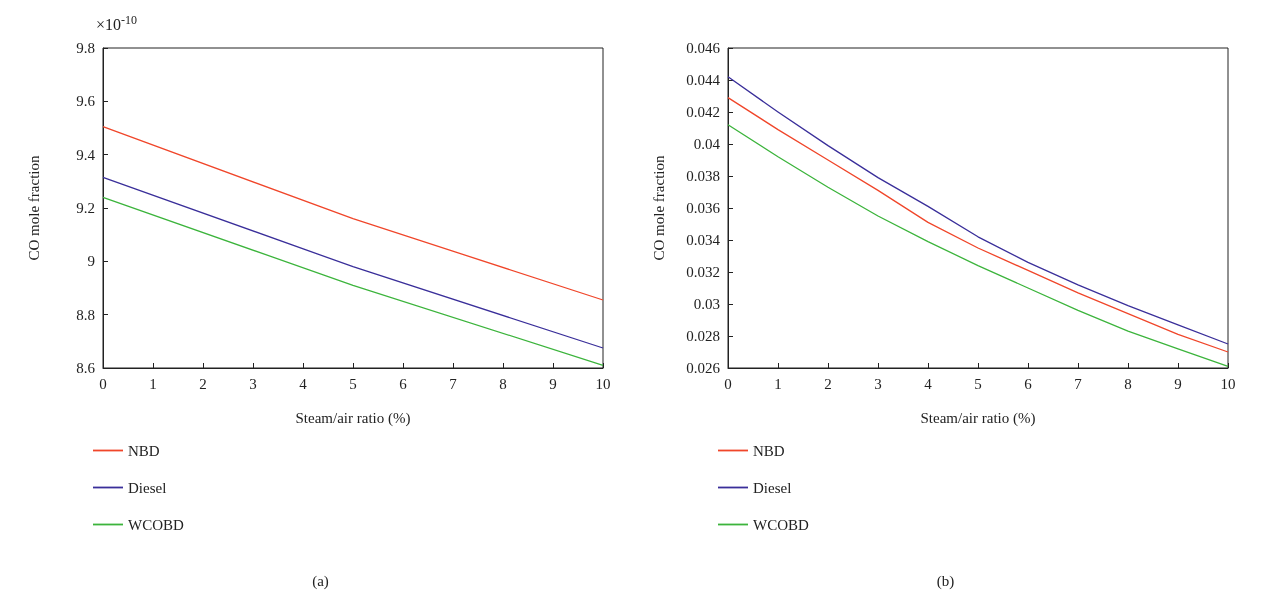 This screenshot has width=1271, height=597. I want to click on y-tick-label: 0.028, so click(703, 336).